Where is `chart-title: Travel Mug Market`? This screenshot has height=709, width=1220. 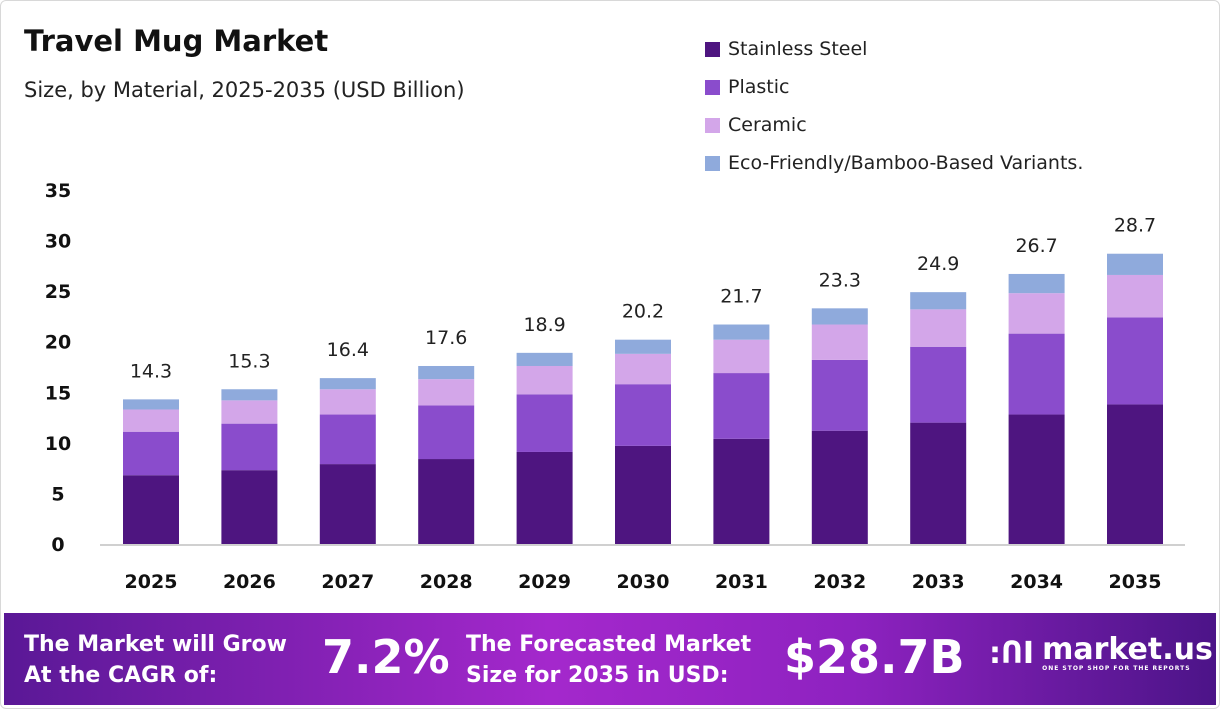 chart-title: Travel Mug Market is located at coordinates (176, 41).